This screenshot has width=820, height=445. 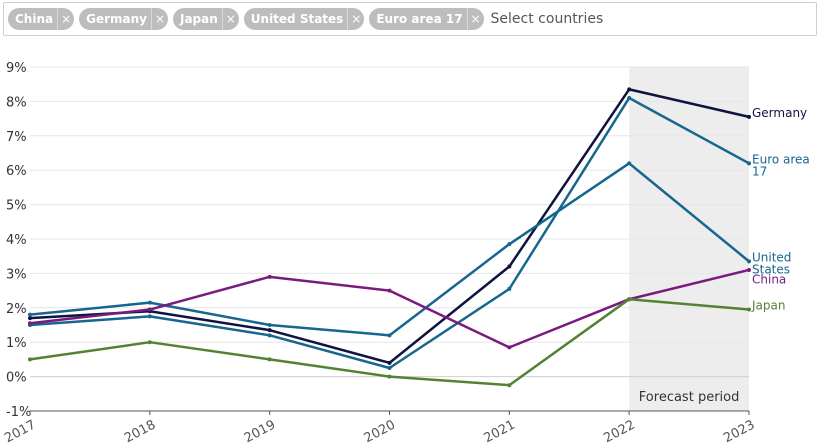 I want to click on chip-label: China, so click(x=34, y=19).